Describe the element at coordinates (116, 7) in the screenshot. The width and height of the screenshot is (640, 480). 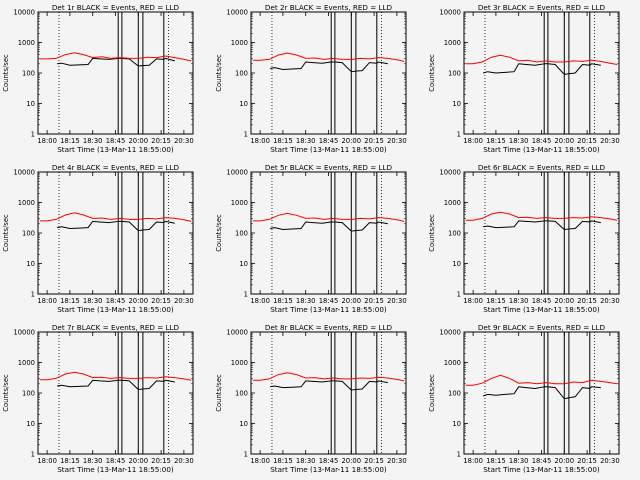
I see `panel-title: Det 1r BLACK = Events, RED = LLD` at that location.